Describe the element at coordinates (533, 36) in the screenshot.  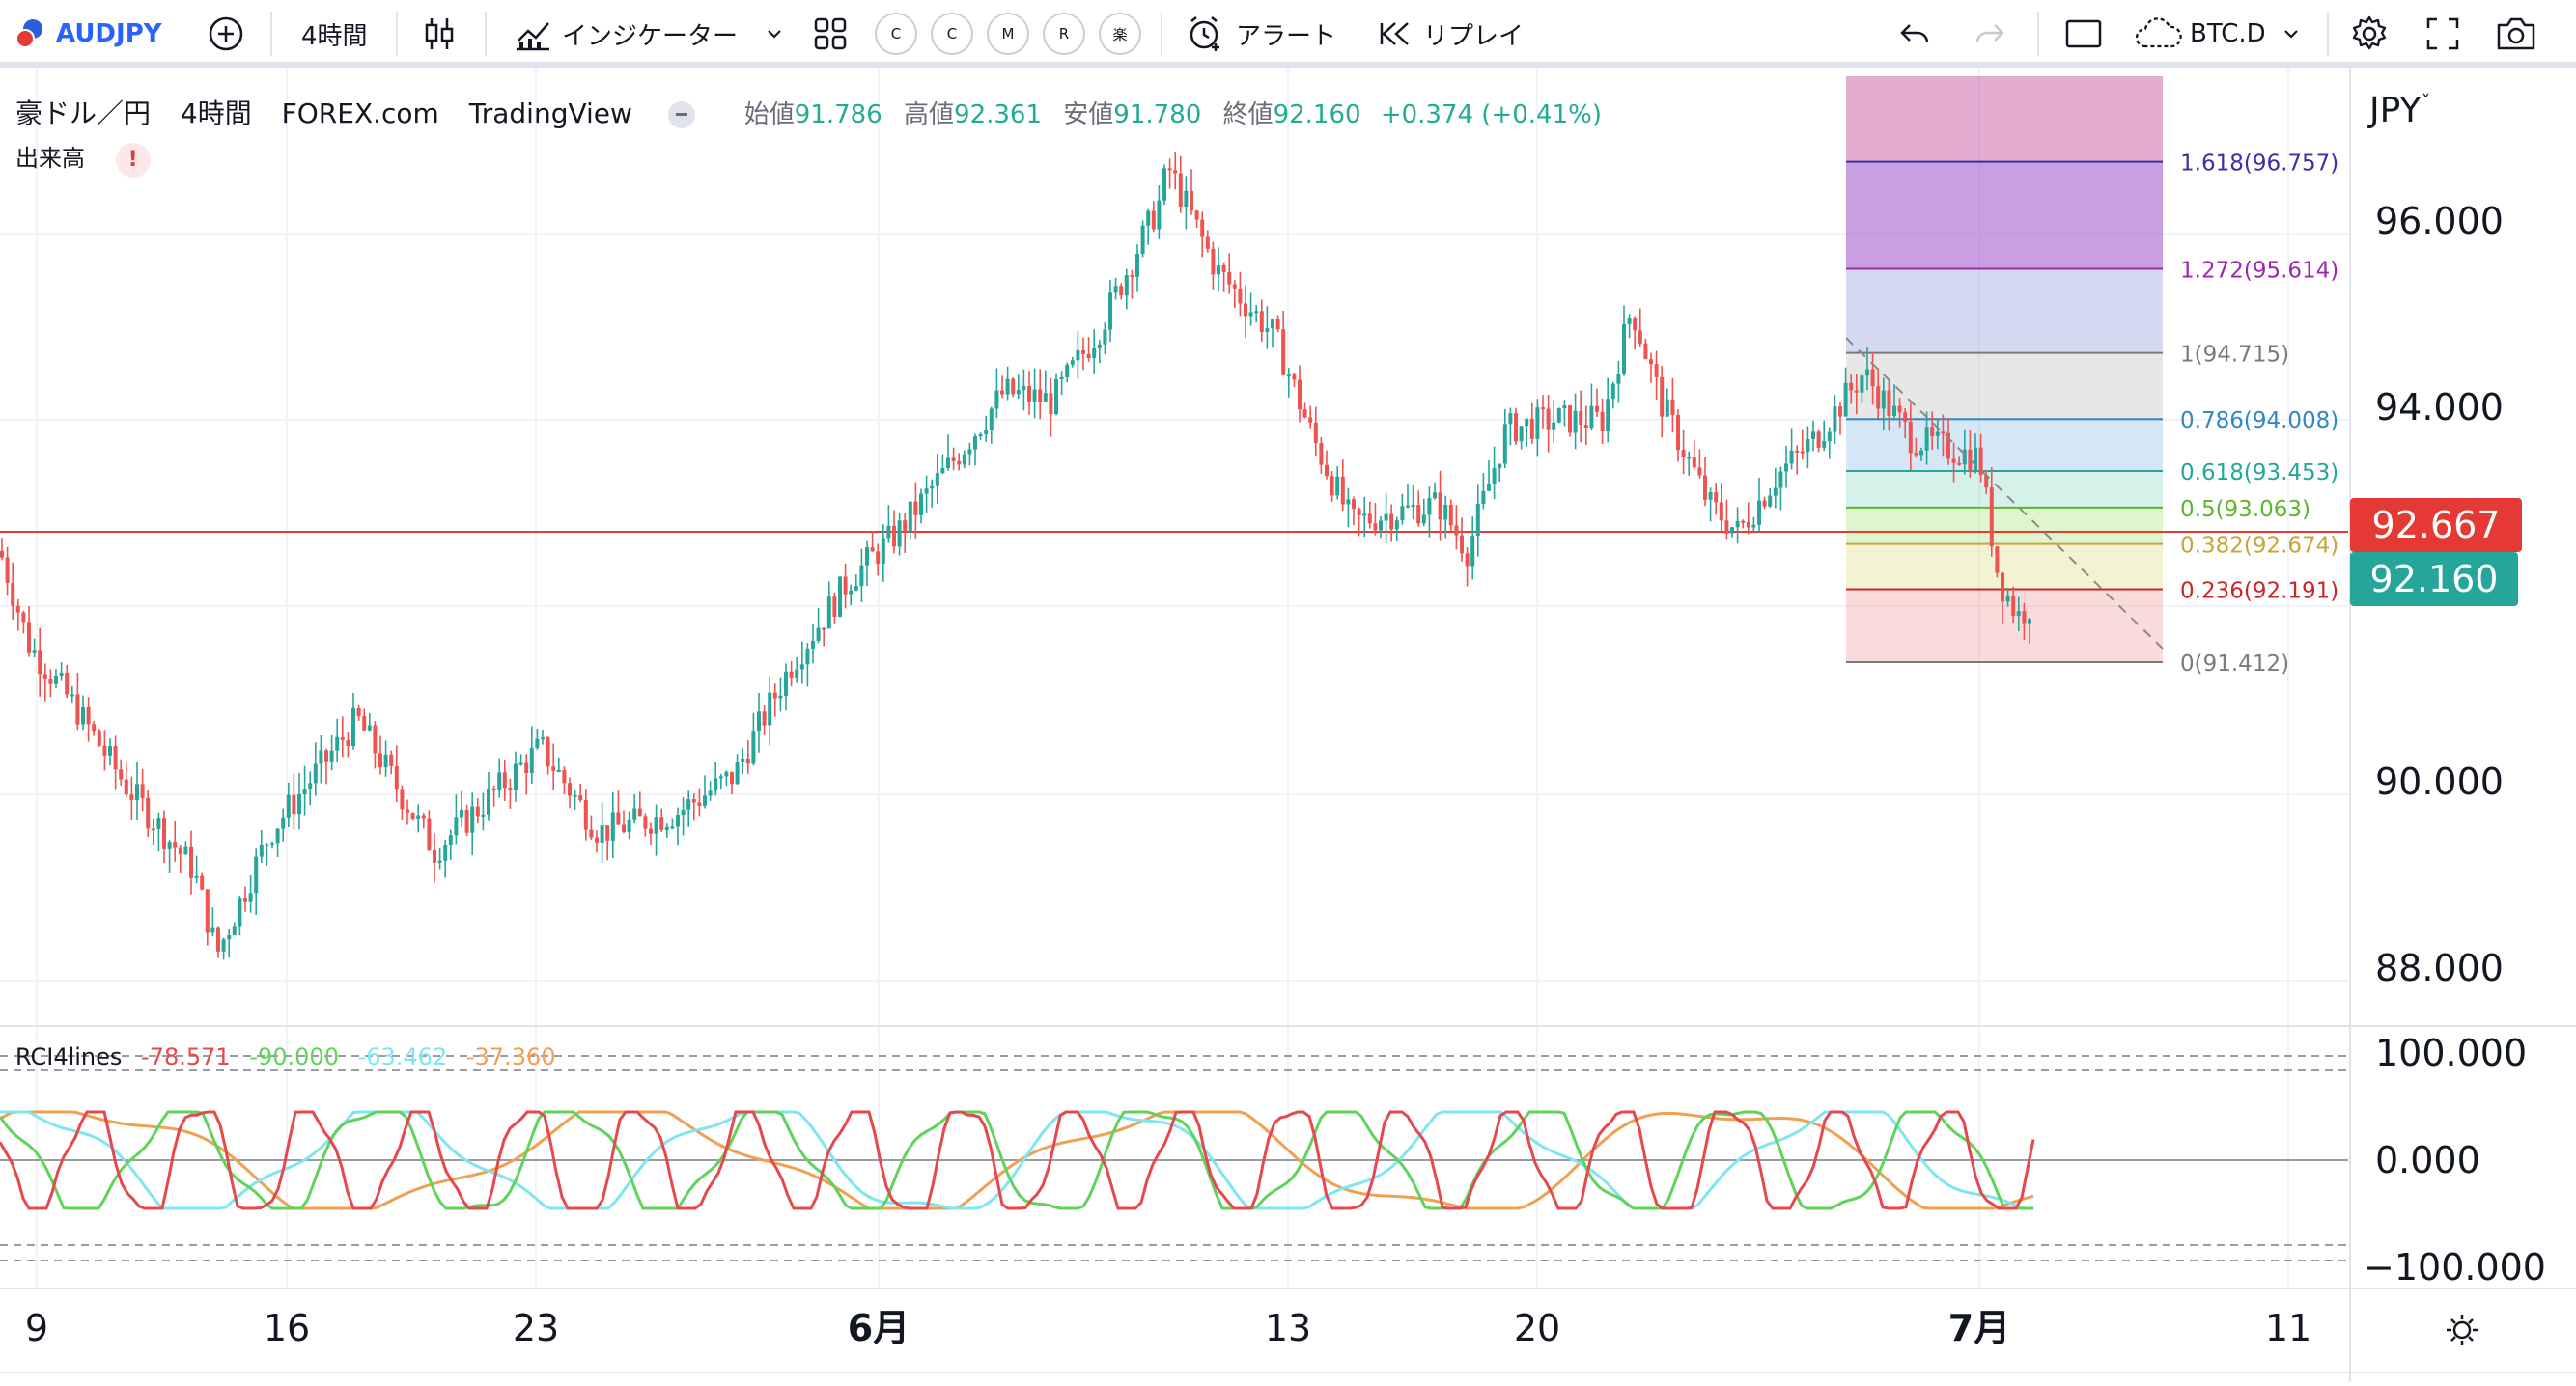
I see `indicators-icon` at that location.